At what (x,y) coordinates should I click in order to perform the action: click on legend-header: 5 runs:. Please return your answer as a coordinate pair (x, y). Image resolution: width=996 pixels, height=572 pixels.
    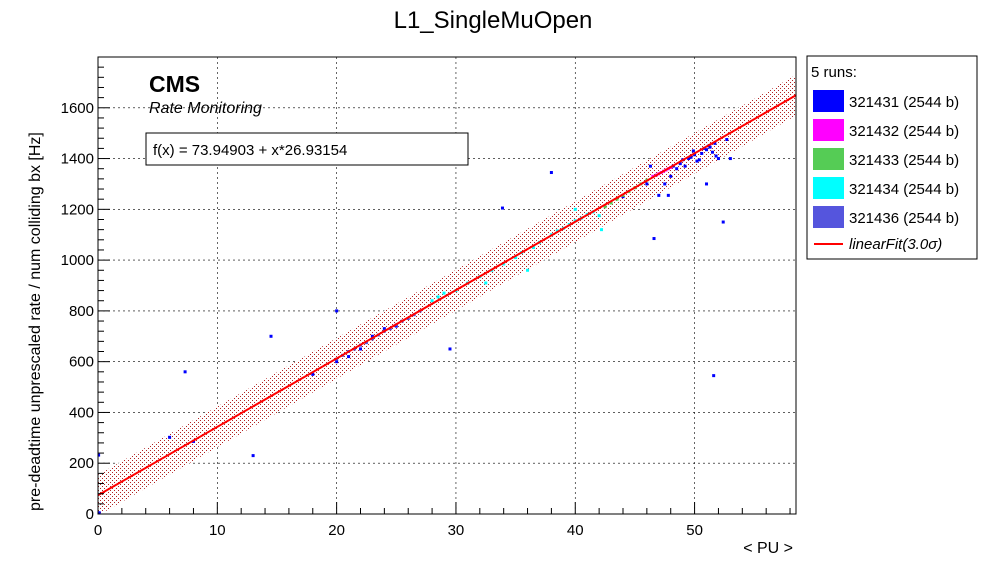
    Looking at the image, I should click on (834, 72).